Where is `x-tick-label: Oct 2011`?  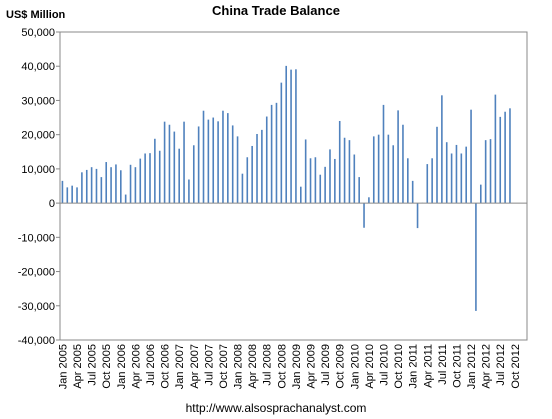 x-tick-label: Oct 2011 is located at coordinates (457, 366).